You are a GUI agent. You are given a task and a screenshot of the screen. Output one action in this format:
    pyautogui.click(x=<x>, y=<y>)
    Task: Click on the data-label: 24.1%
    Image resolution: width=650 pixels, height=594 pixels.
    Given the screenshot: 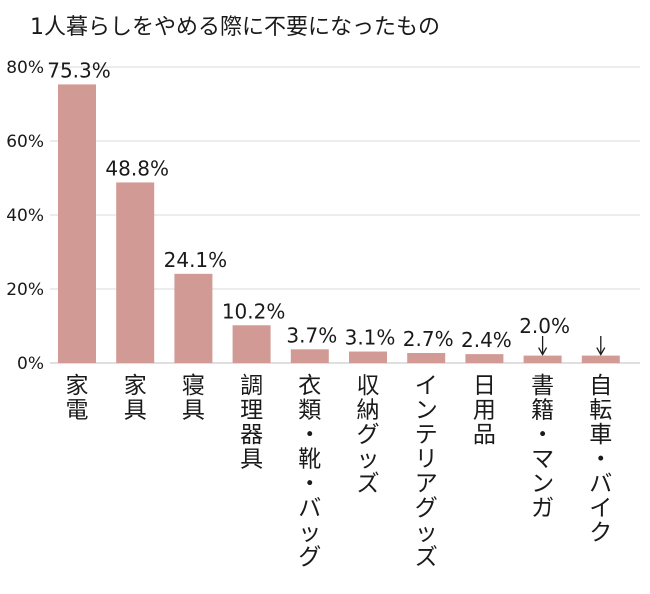 What is the action you would take?
    pyautogui.click(x=196, y=260)
    